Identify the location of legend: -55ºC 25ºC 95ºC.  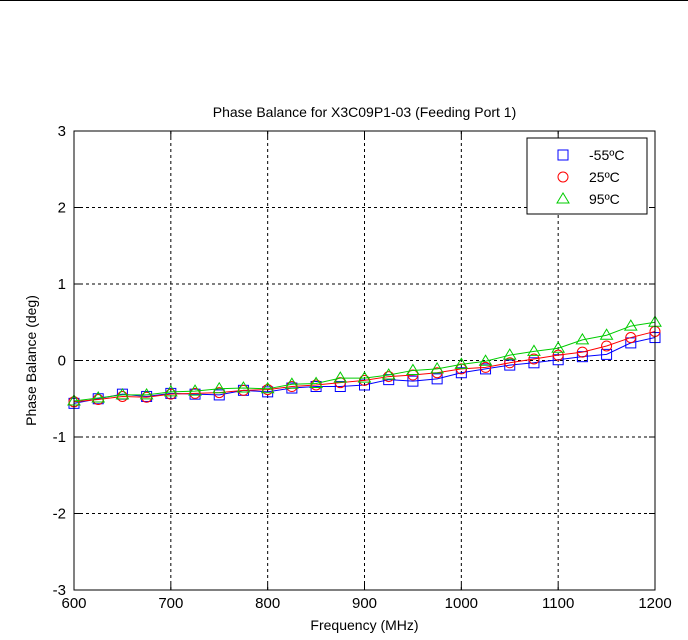
(587, 176).